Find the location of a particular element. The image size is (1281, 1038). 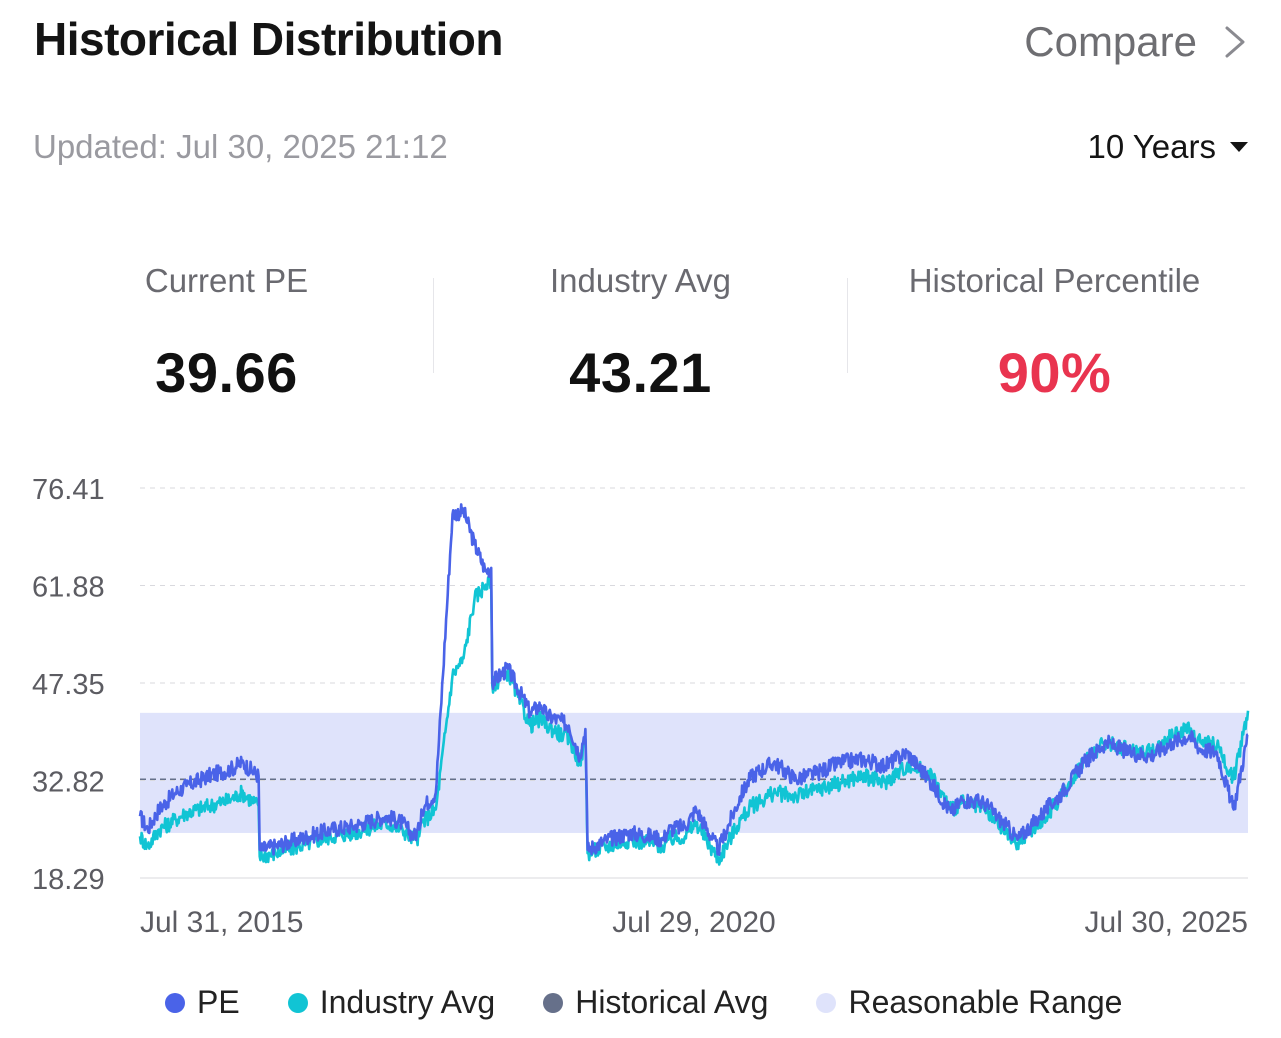

legend-label: Industry Avg is located at coordinates (407, 1002).